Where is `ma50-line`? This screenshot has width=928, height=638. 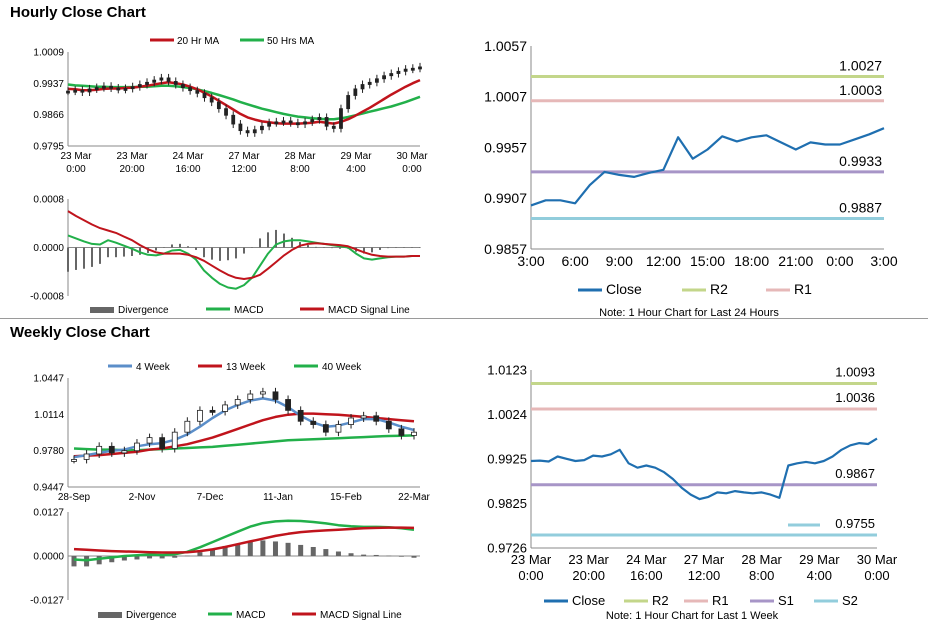 ma50-line is located at coordinates (244, 102).